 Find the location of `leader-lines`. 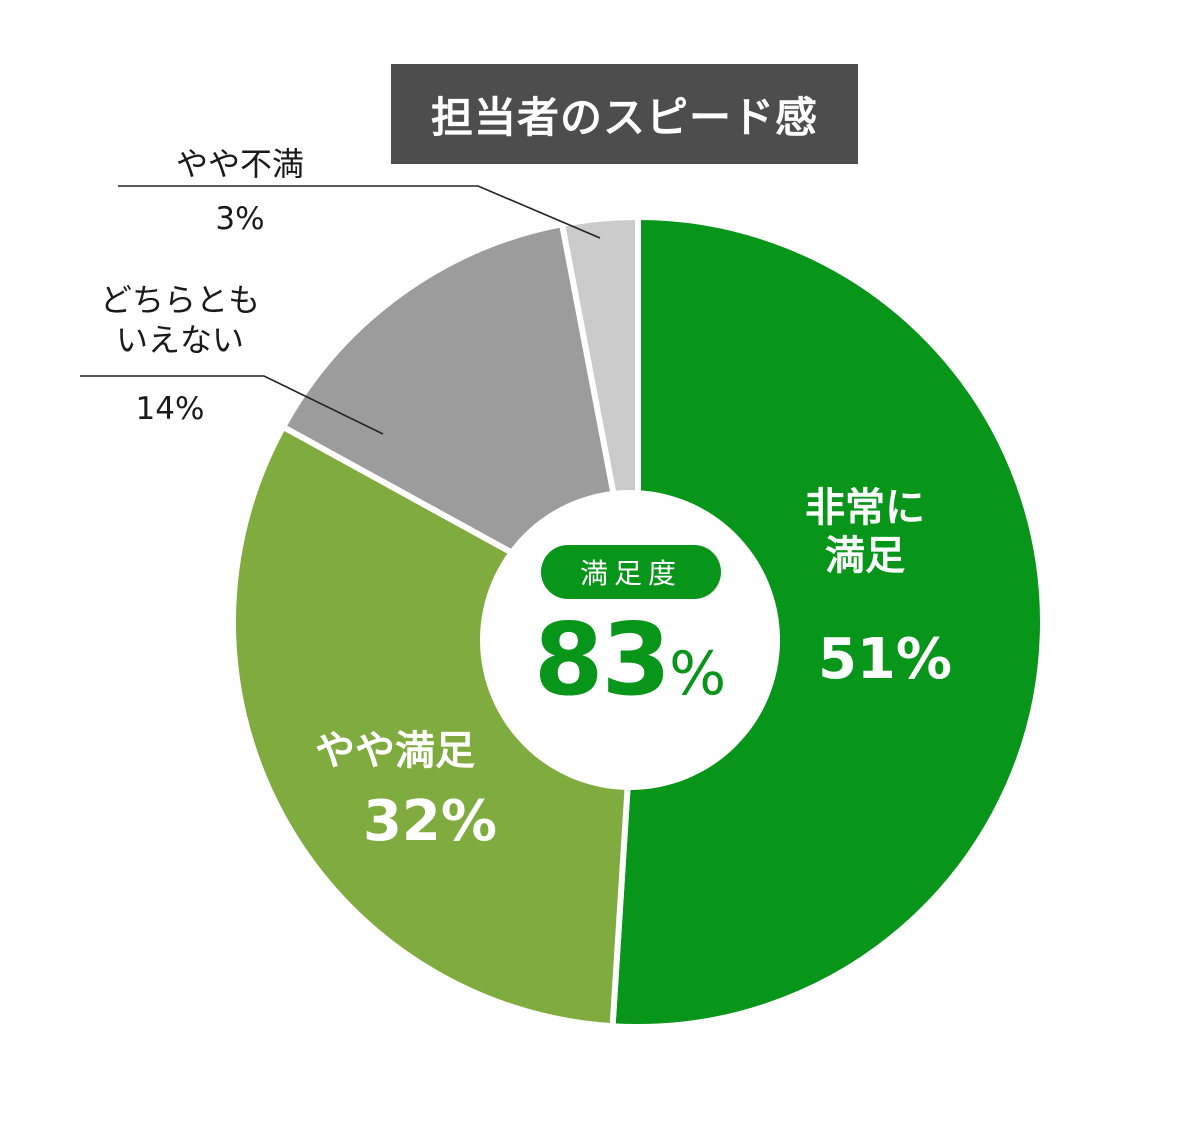

leader-lines is located at coordinates (340, 310).